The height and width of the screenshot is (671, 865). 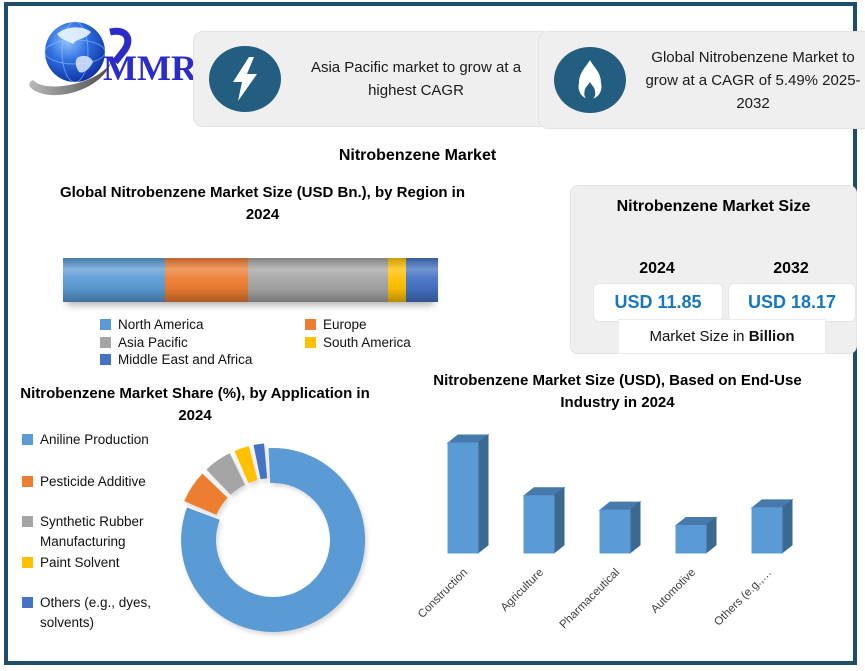 What do you see at coordinates (161, 324) in the screenshot?
I see `legend-label: North America` at bounding box center [161, 324].